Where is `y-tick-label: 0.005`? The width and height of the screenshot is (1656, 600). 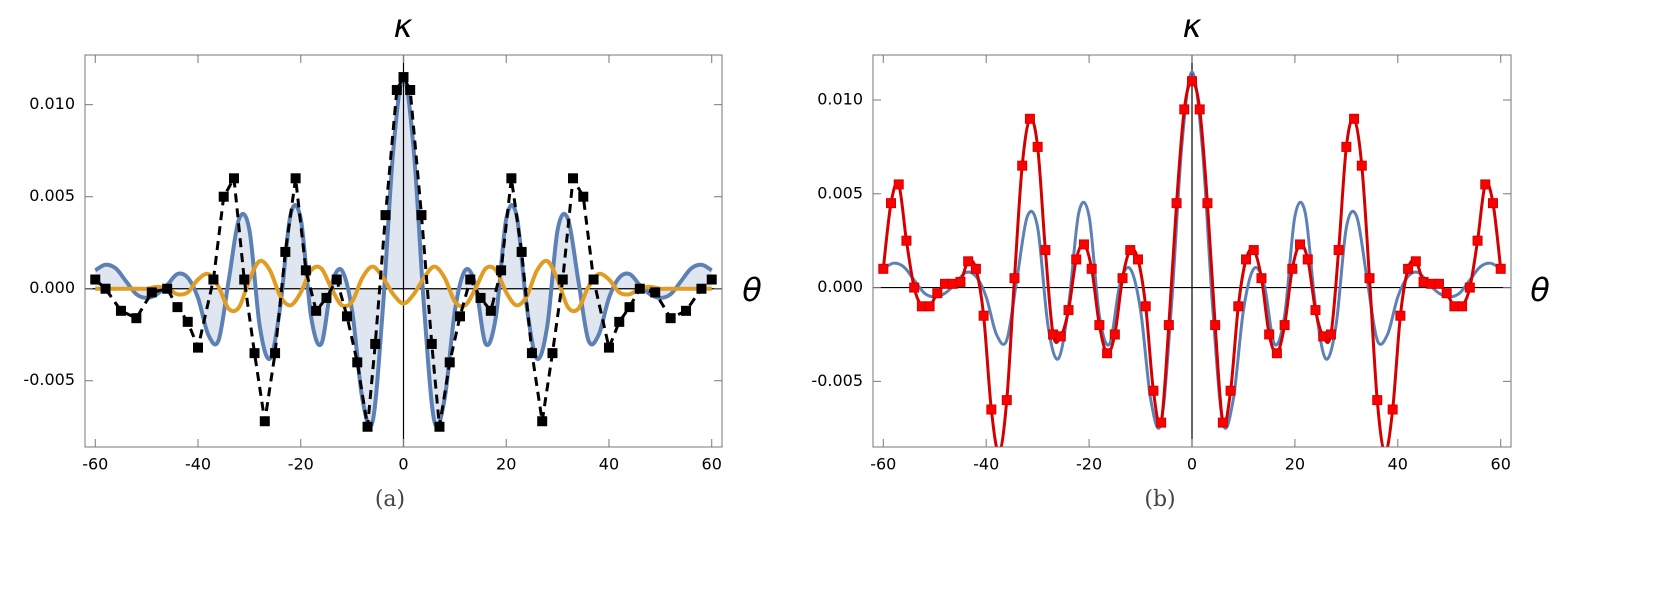 y-tick-label: 0.005 is located at coordinates (52, 195).